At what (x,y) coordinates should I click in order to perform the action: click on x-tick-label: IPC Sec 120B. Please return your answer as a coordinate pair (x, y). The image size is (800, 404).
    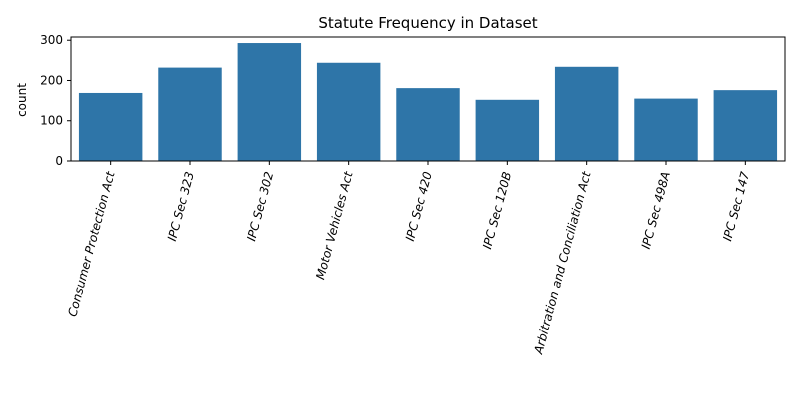
    Looking at the image, I should click on (497, 210).